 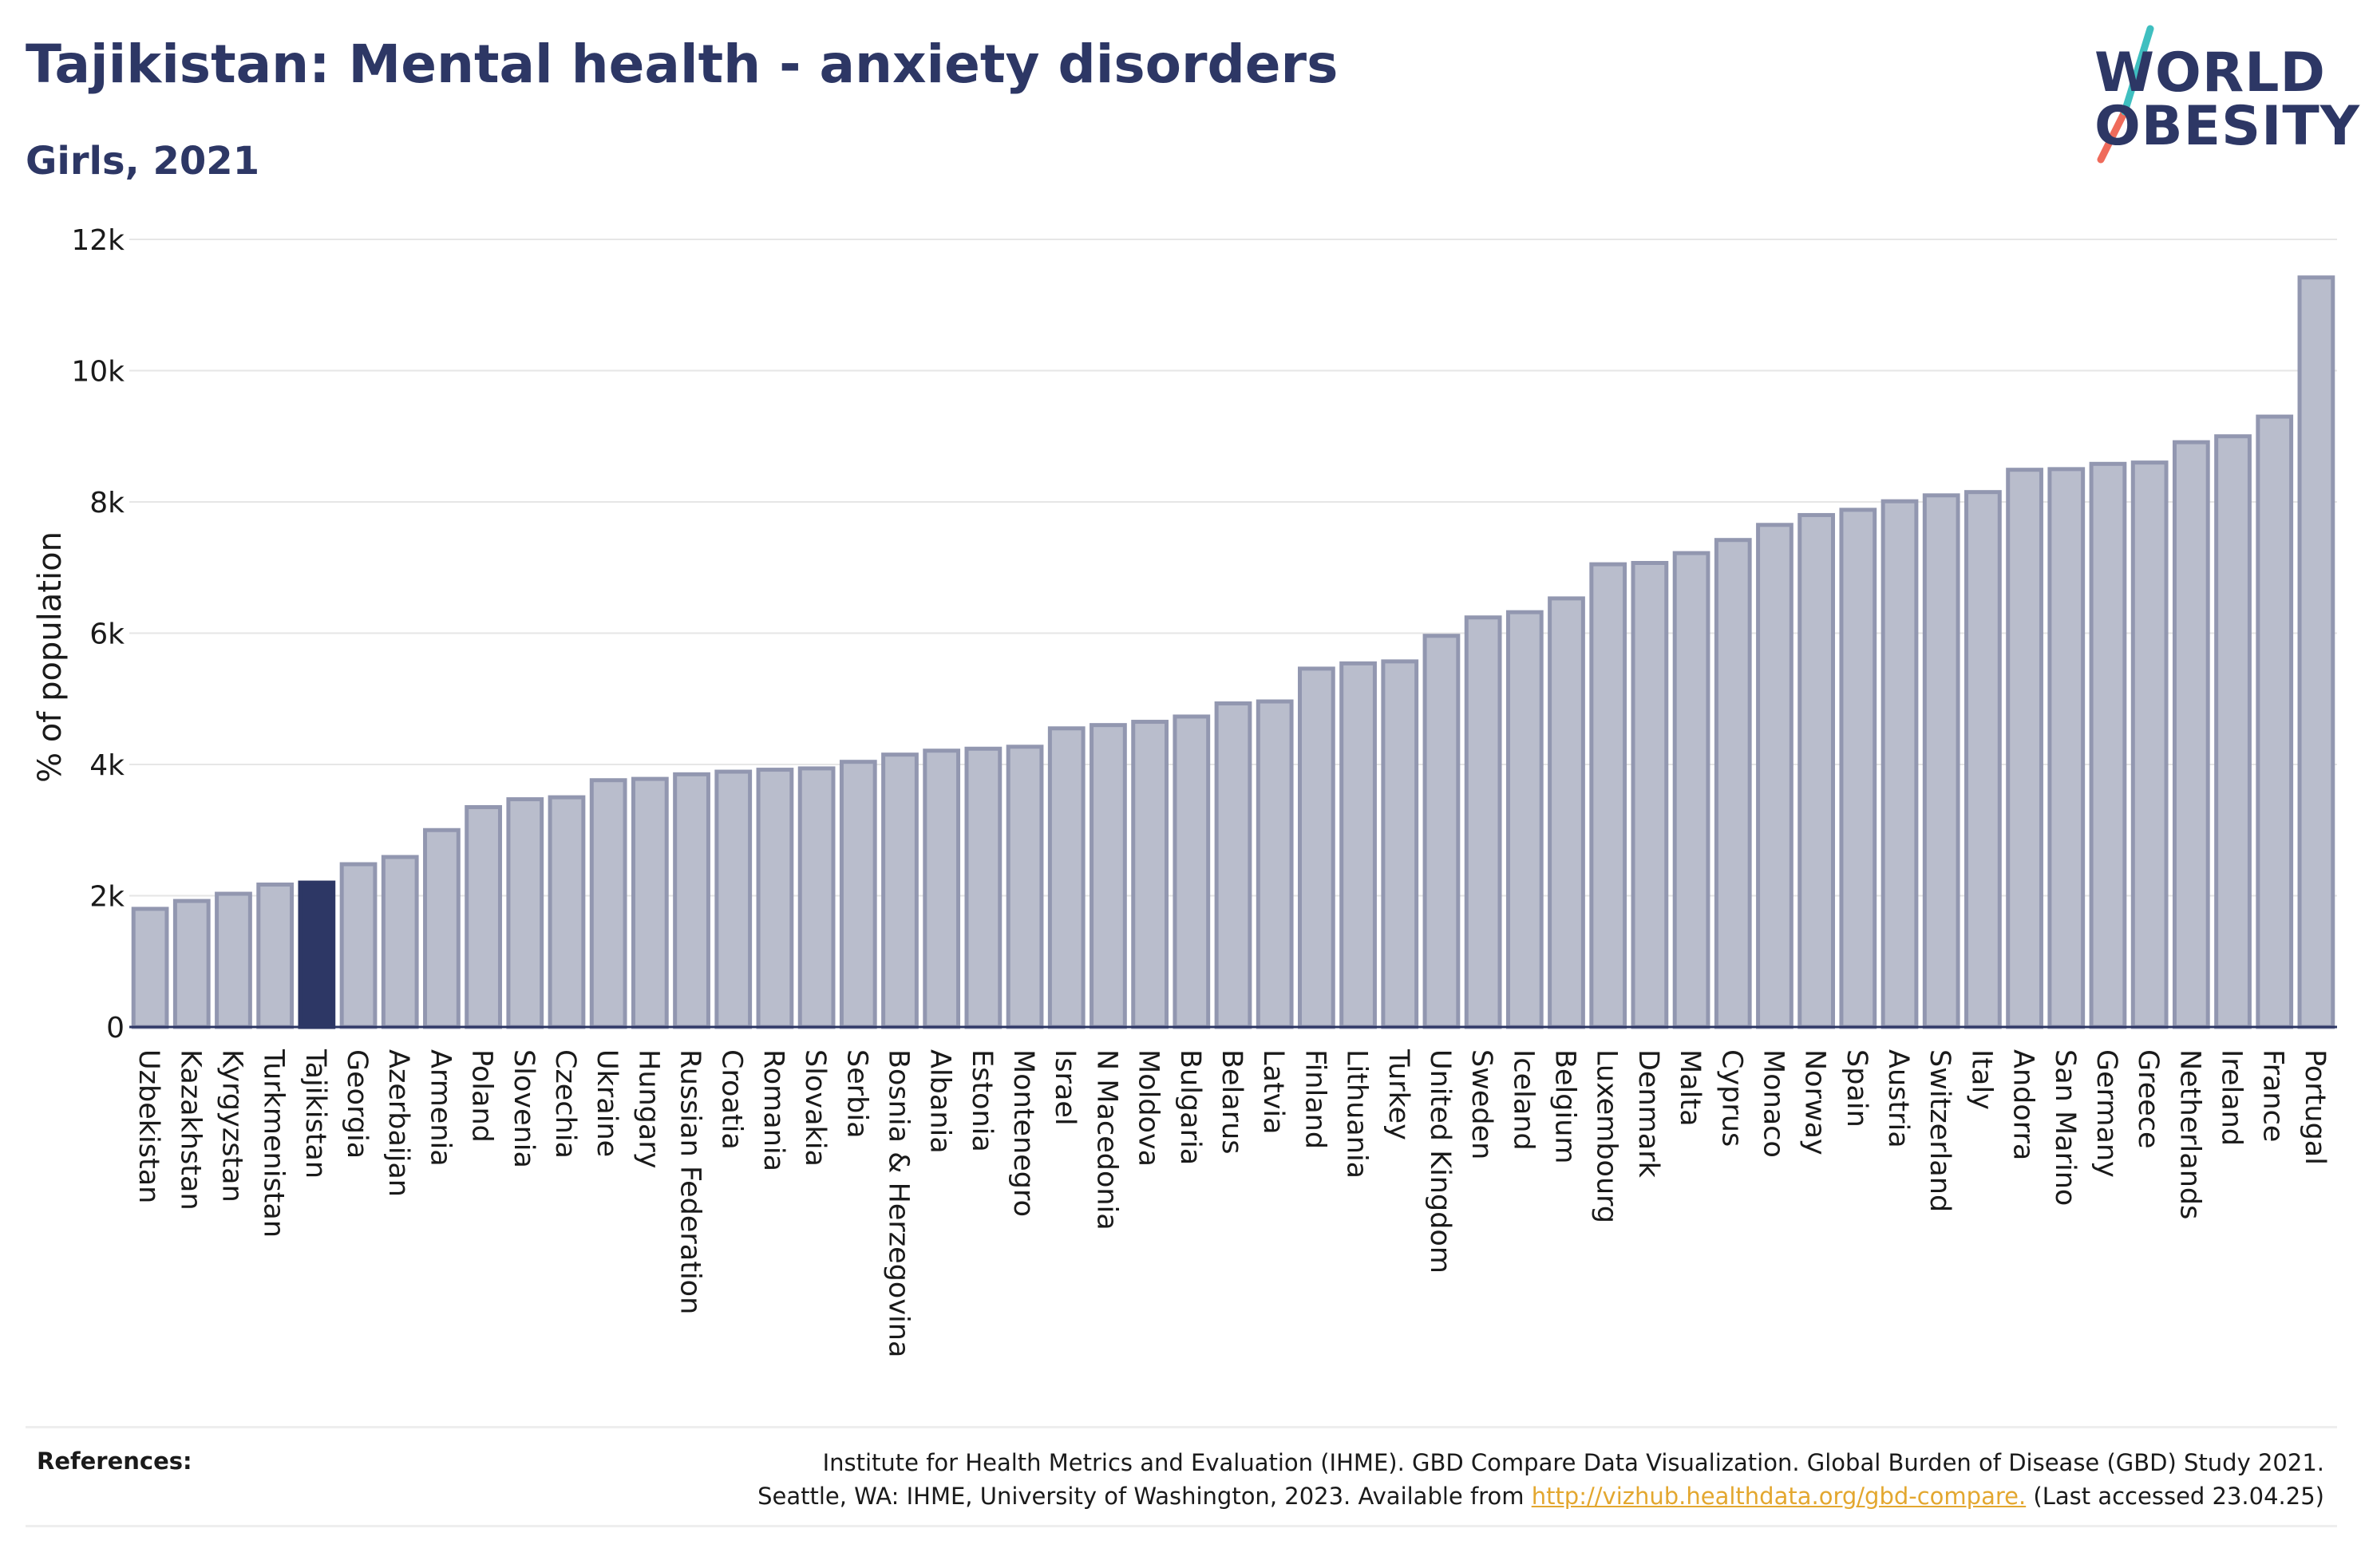 What do you see at coordinates (816, 897) in the screenshot?
I see `bar-slovakia` at bounding box center [816, 897].